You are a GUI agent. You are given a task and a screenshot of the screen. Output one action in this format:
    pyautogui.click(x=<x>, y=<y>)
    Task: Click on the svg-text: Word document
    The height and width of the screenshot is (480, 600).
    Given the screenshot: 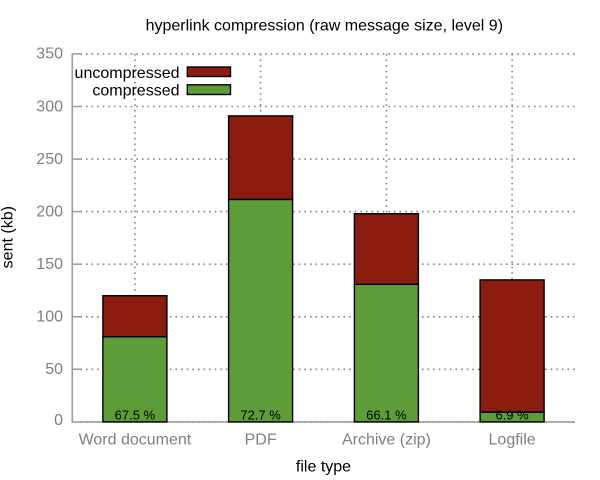 What is the action you would take?
    pyautogui.click(x=135, y=440)
    